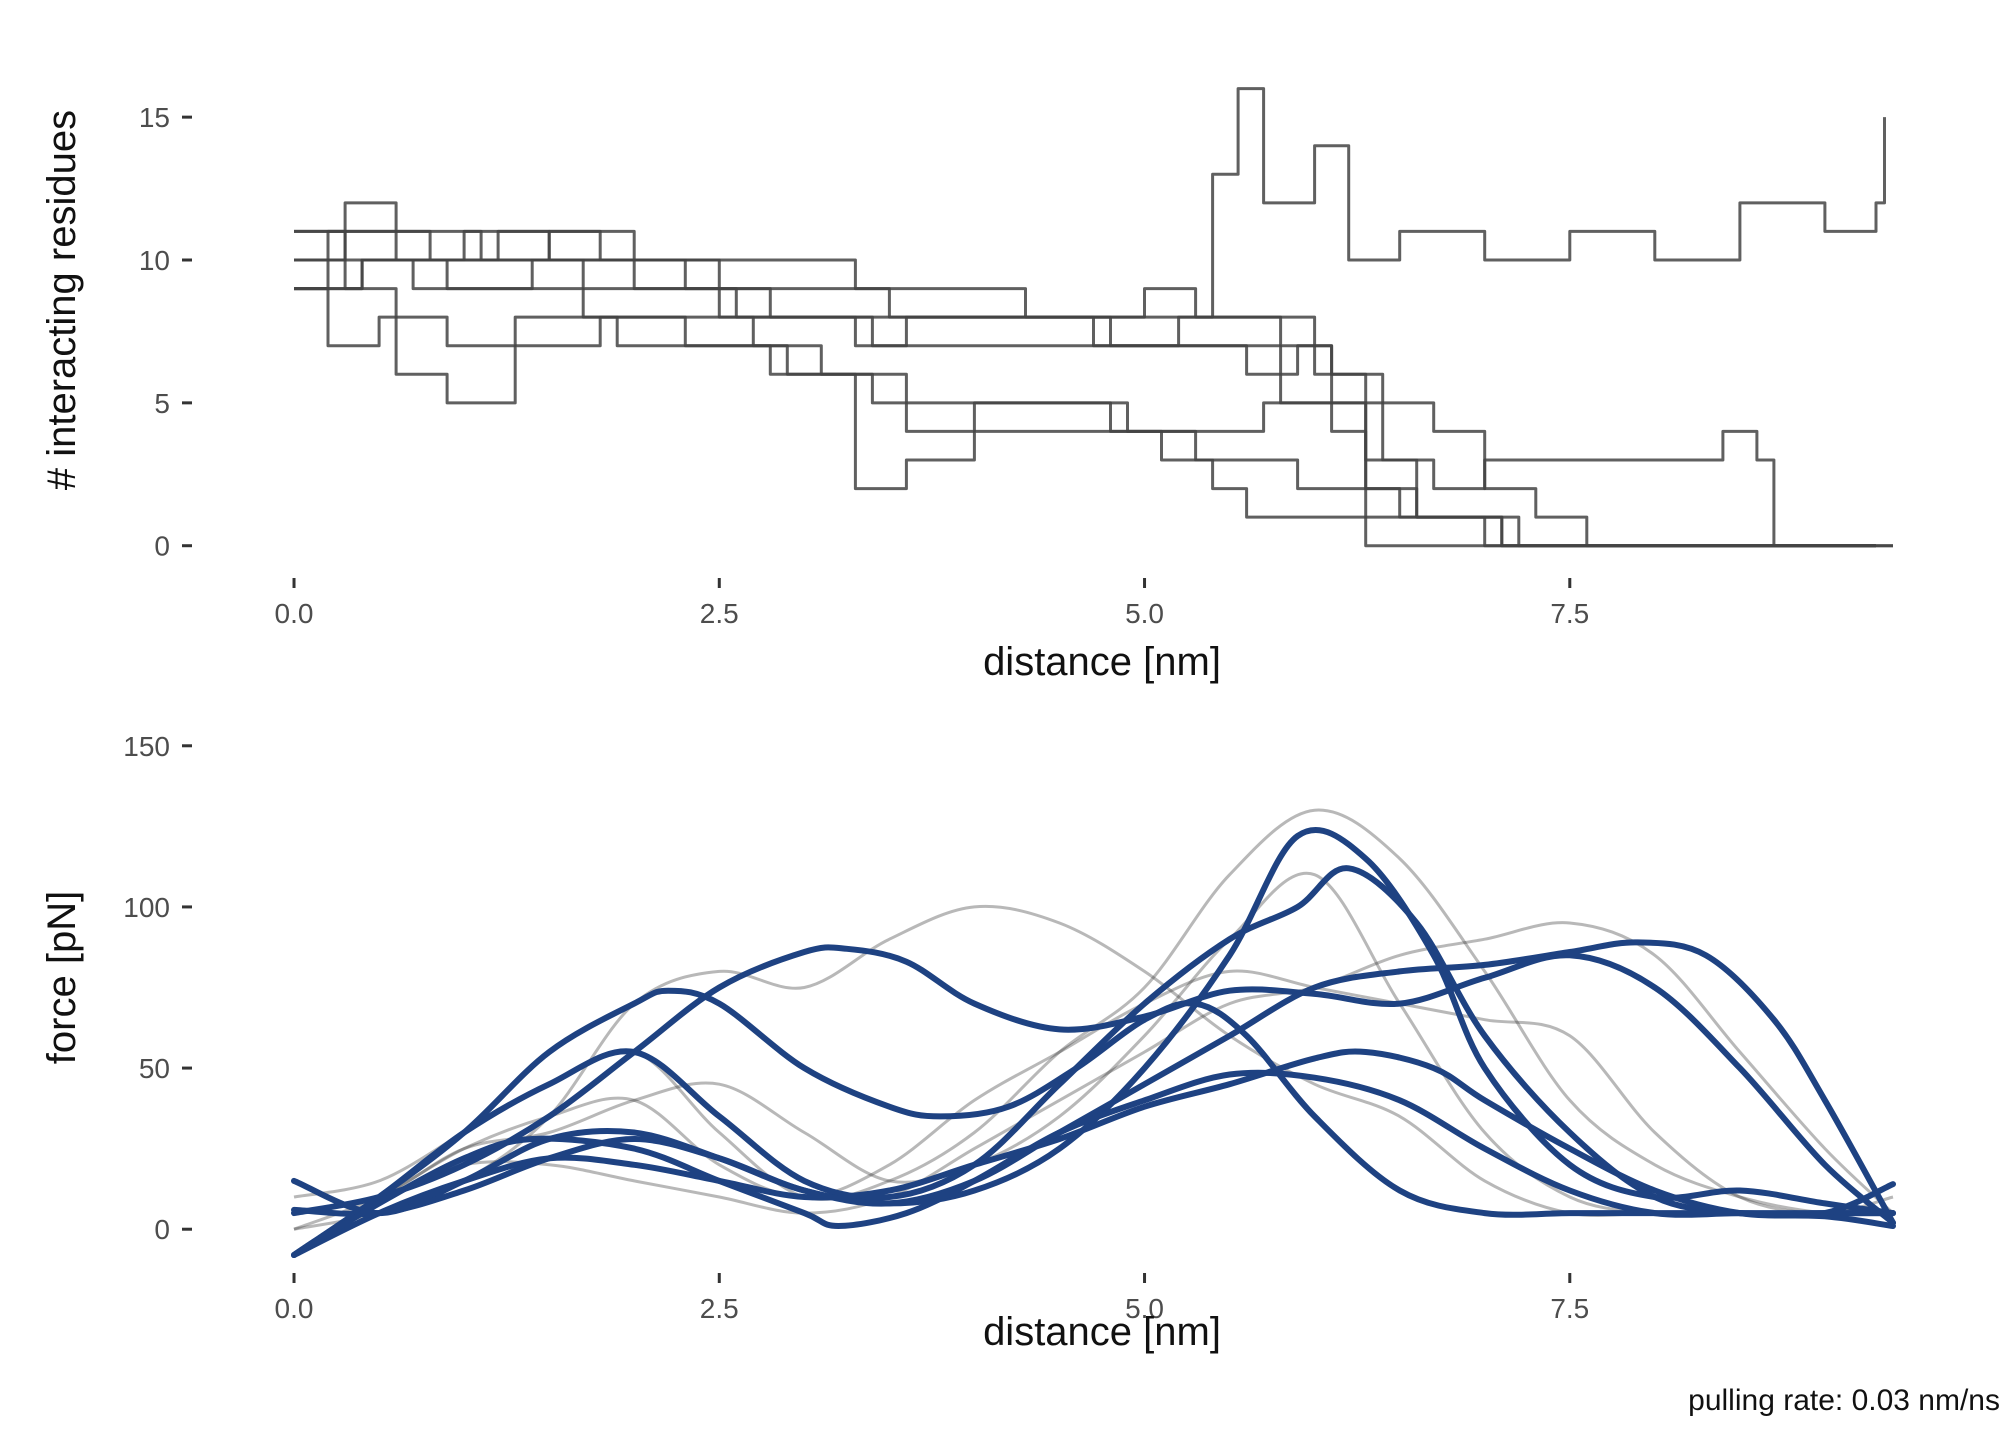 Image resolution: width=2016 pixels, height=1440 pixels. What do you see at coordinates (932, 1298) in the screenshot?
I see `force-x-axis: 0.0 2.5 5.0 7.5` at bounding box center [932, 1298].